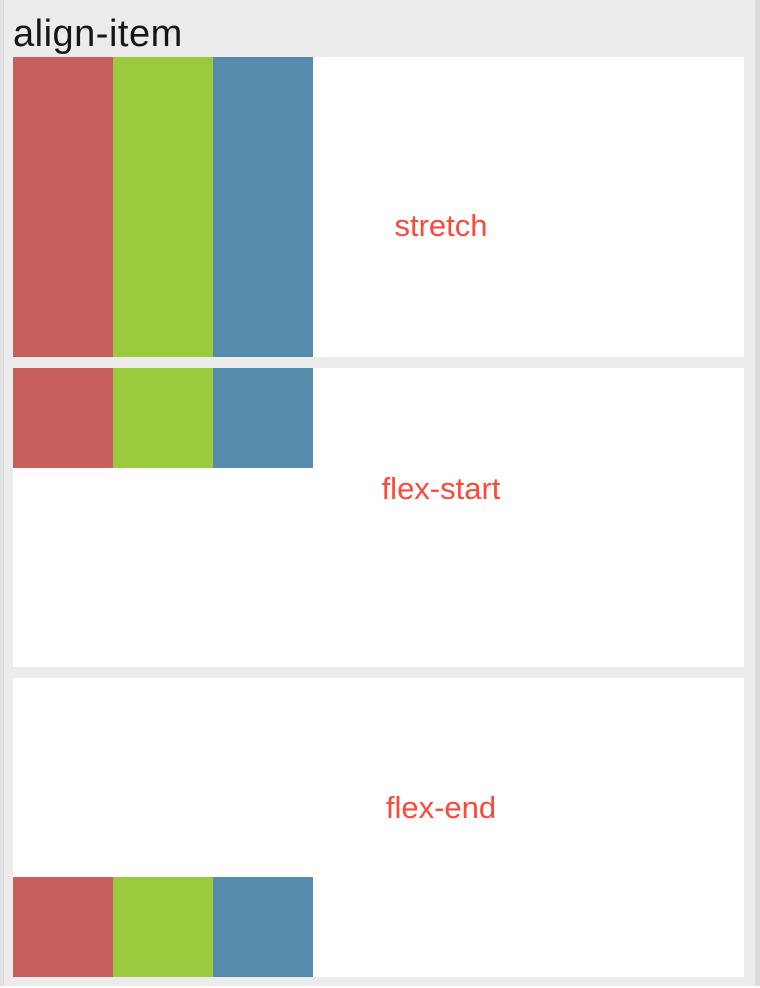  Describe the element at coordinates (98, 34) in the screenshot. I see `page-title: align-item` at that location.